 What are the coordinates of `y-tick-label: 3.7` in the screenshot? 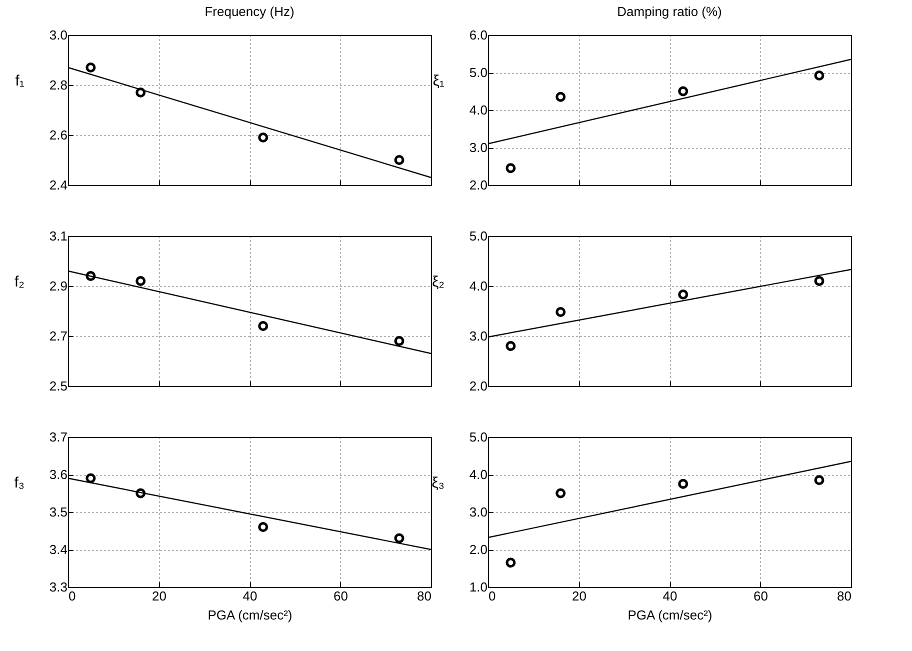 It's located at (58, 437).